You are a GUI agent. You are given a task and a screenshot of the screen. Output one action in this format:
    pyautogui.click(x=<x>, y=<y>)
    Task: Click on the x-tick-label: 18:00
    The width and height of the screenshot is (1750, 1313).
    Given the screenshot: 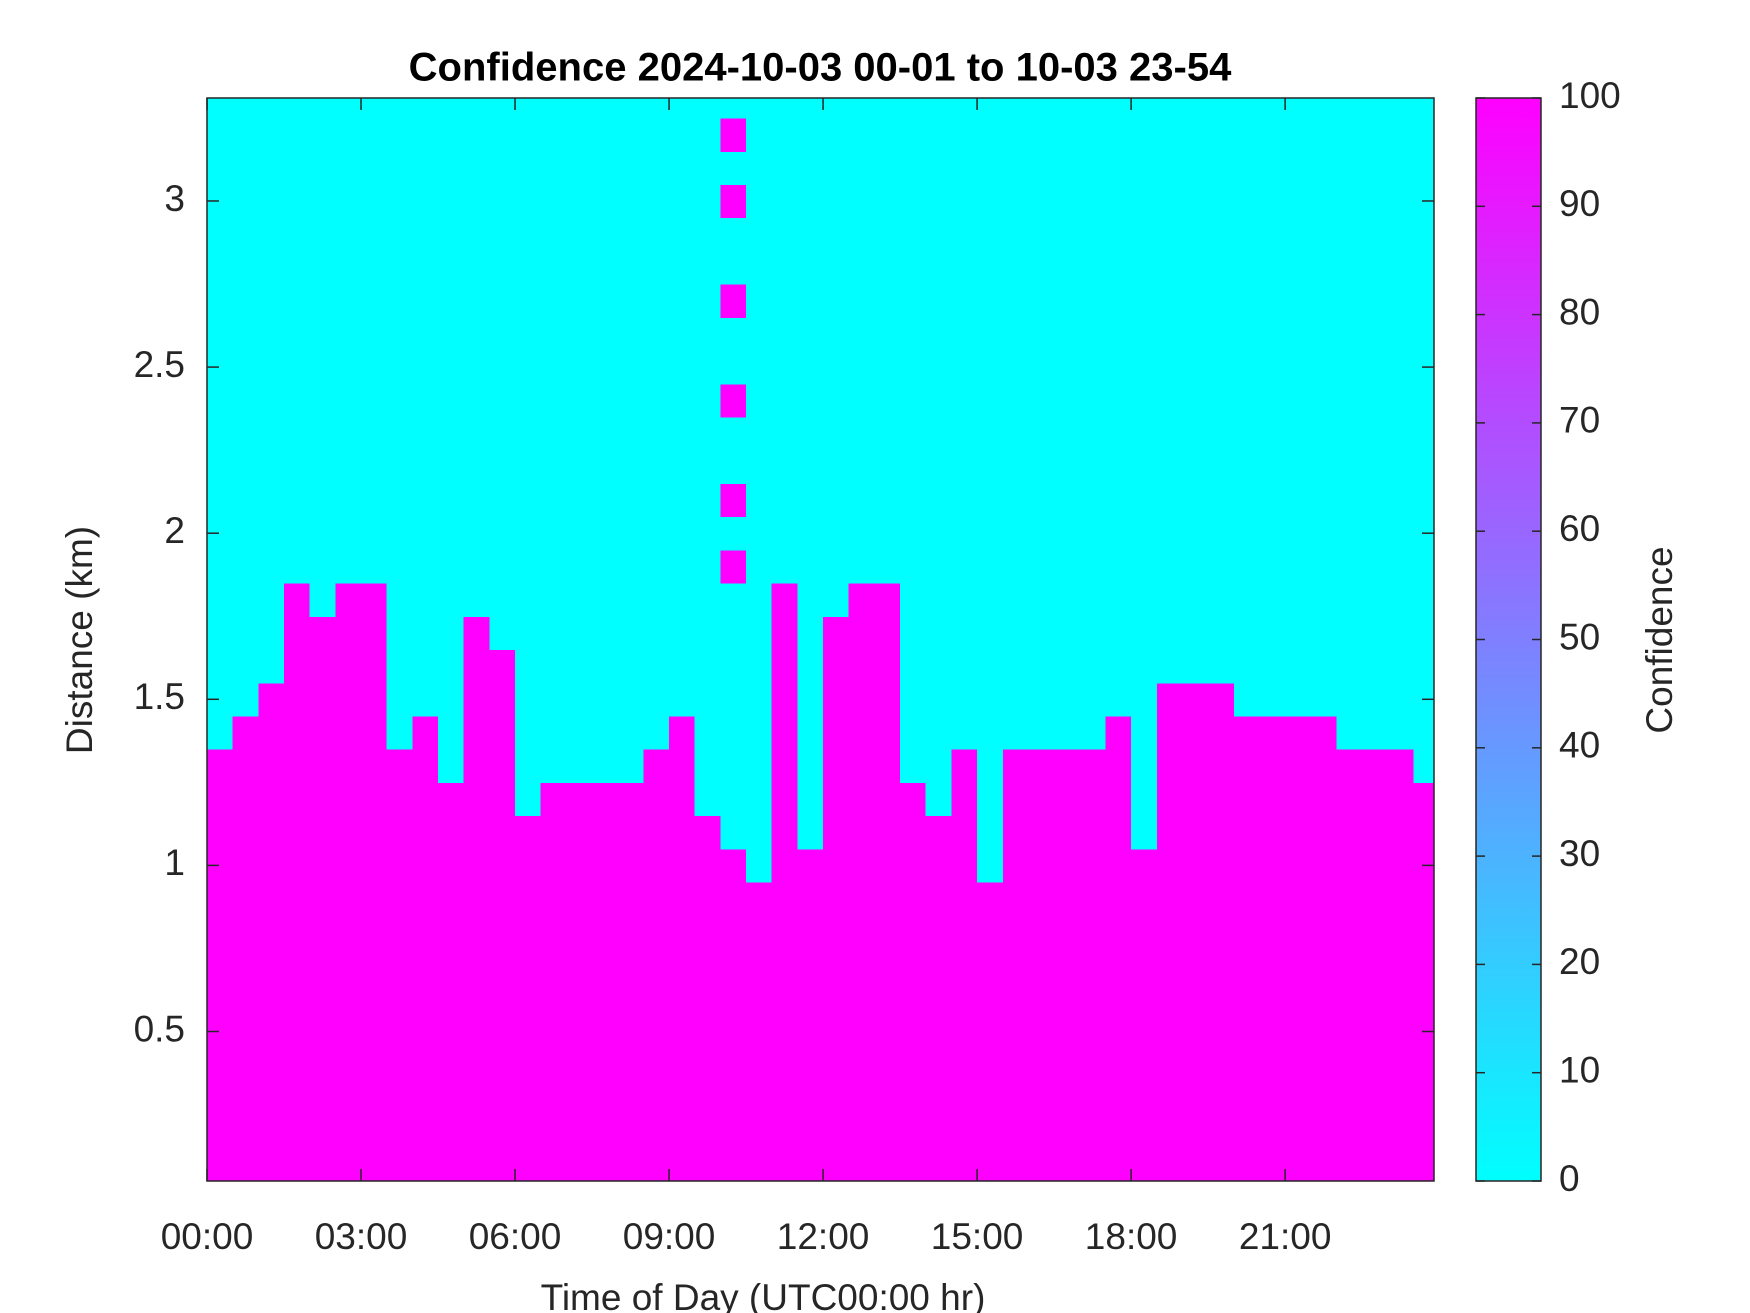 What is the action you would take?
    pyautogui.click(x=1131, y=1236)
    